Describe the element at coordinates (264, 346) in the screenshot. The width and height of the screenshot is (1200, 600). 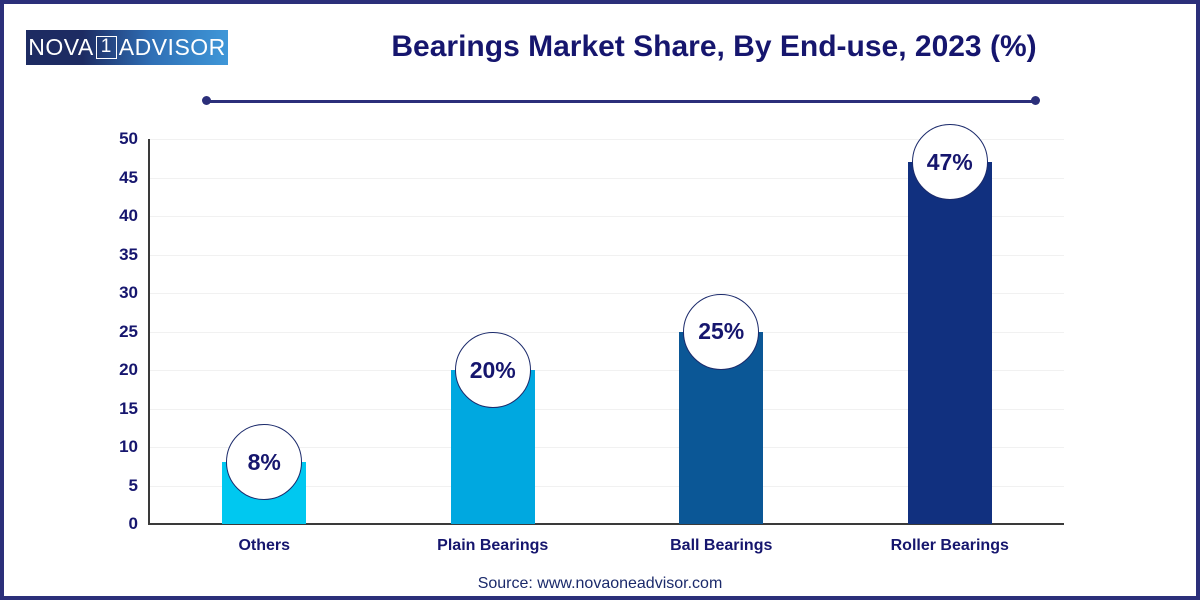
I see `bar-group: 8% Others` at that location.